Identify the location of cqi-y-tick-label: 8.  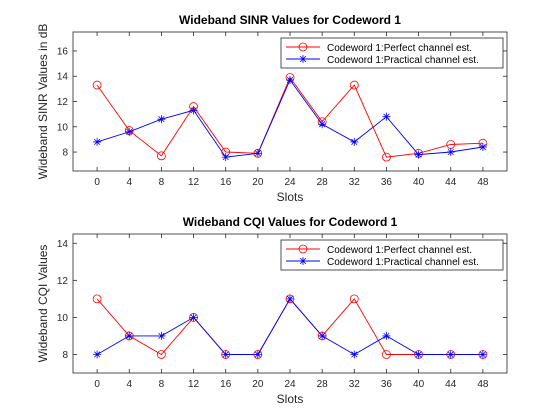
(65, 355).